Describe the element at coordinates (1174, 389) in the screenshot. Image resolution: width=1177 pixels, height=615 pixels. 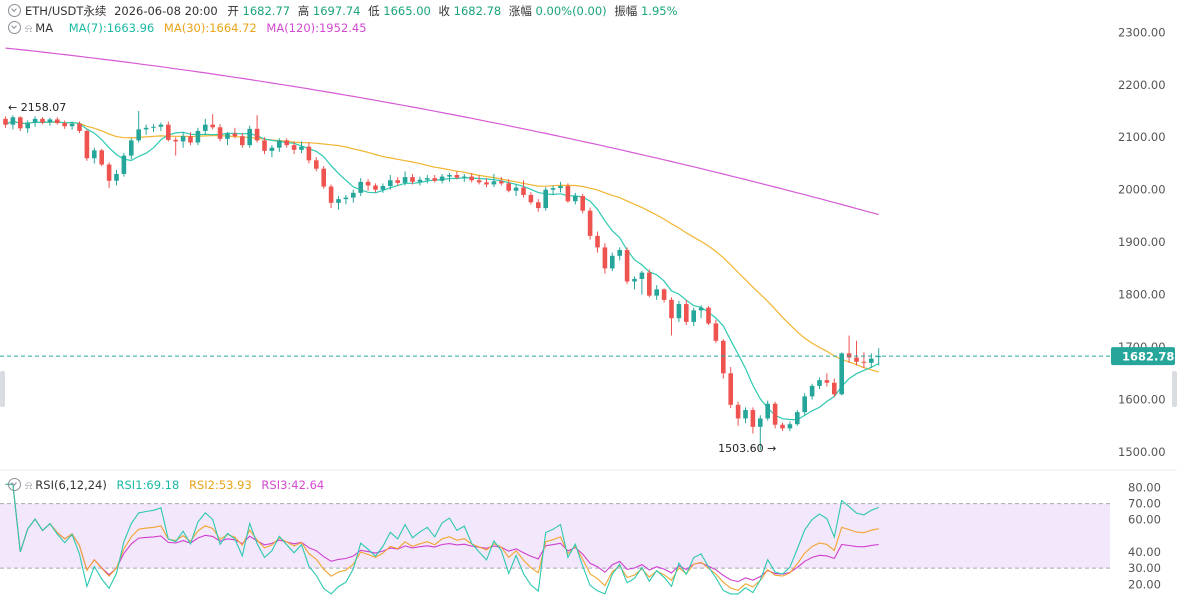
I see `right-scroll-handle` at that location.